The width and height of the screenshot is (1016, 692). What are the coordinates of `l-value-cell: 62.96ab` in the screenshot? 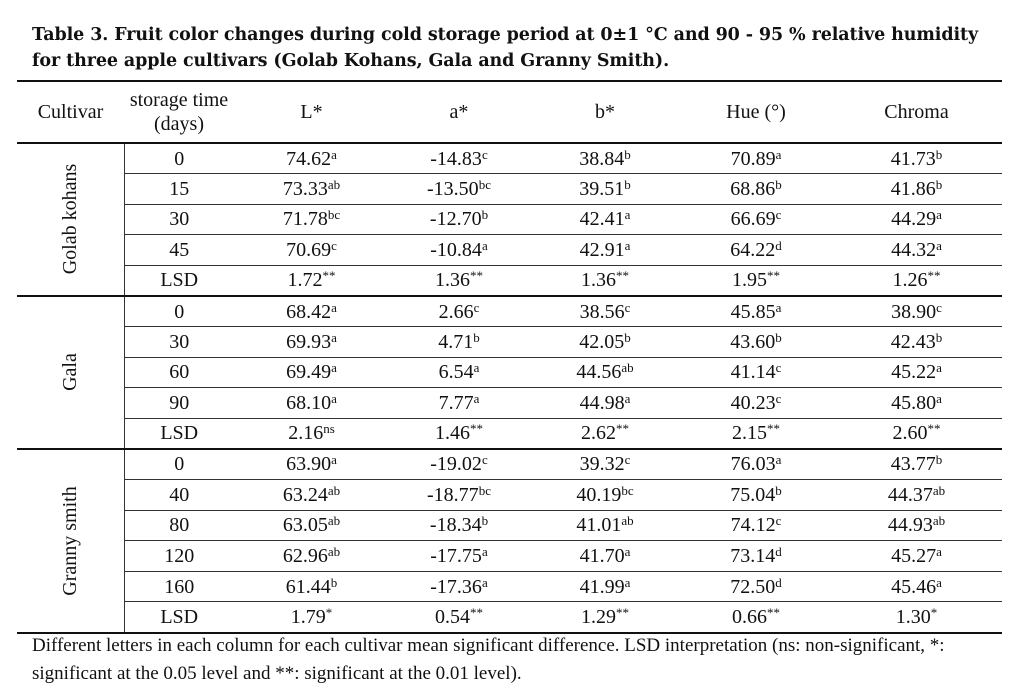 It's located at (311, 556).